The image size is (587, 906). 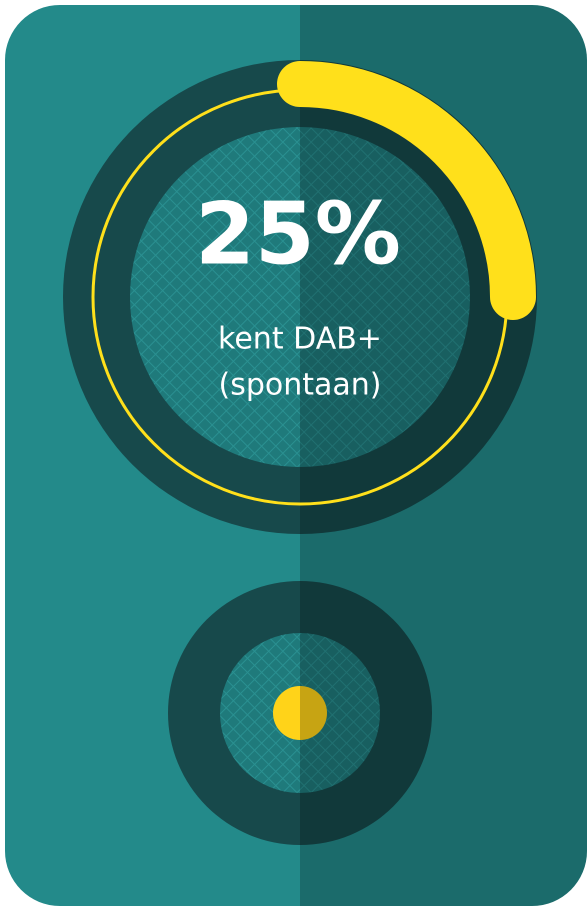 I want to click on gauge, so click(x=406, y=190).